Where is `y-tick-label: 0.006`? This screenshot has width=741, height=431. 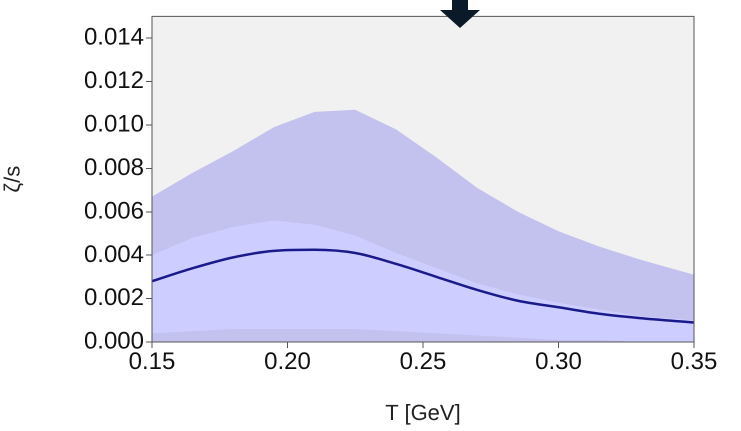
y-tick-label: 0.006 is located at coordinates (114, 210).